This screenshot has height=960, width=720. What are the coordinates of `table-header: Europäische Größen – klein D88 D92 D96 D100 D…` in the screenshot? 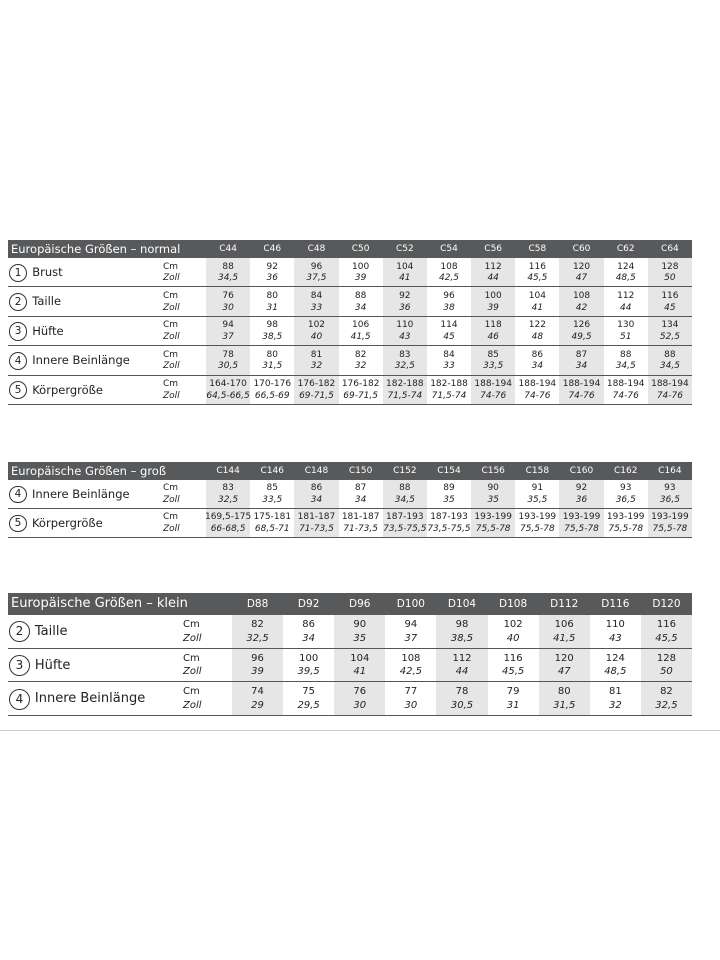 It's located at (350, 604).